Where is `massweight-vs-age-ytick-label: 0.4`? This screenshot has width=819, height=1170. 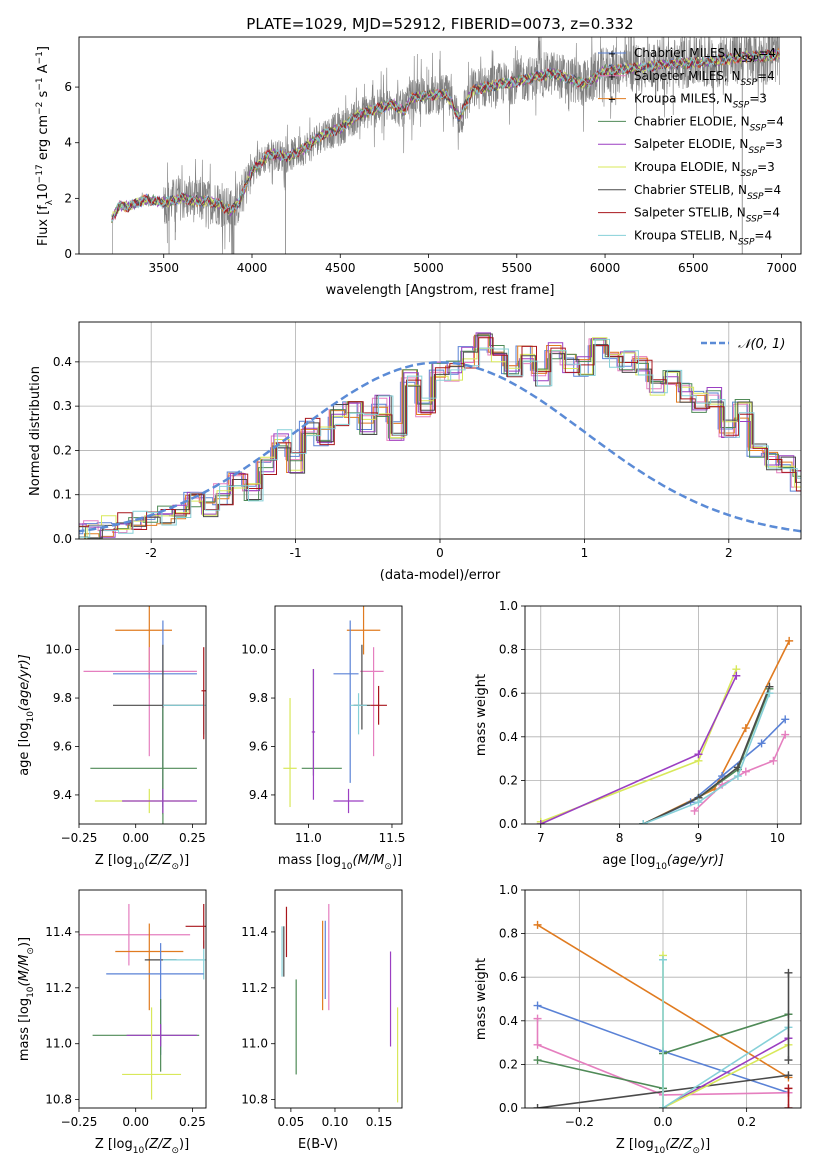 massweight-vs-age-ytick-label: 0.4 is located at coordinates (508, 737).